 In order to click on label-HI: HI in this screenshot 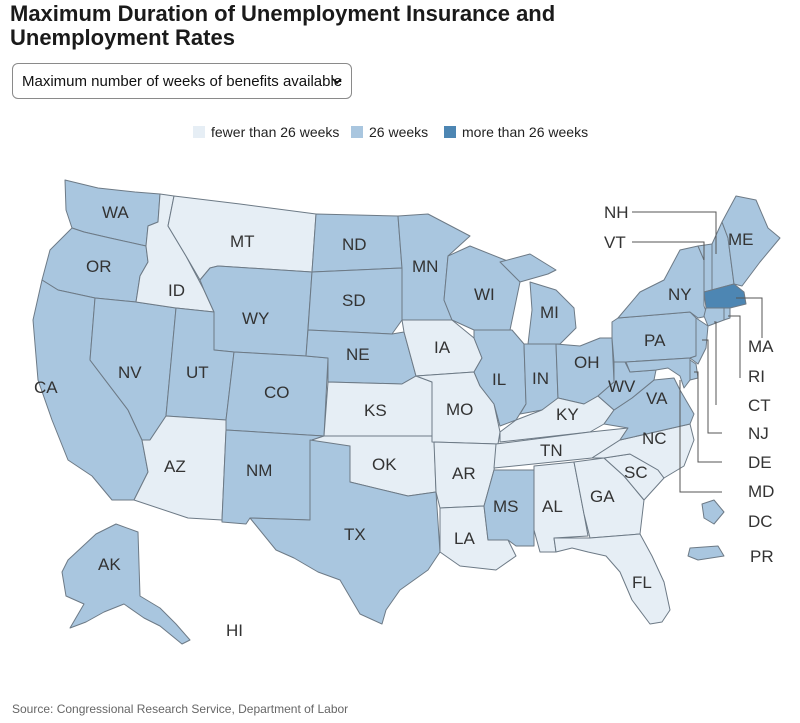, I will do `click(234, 630)`.